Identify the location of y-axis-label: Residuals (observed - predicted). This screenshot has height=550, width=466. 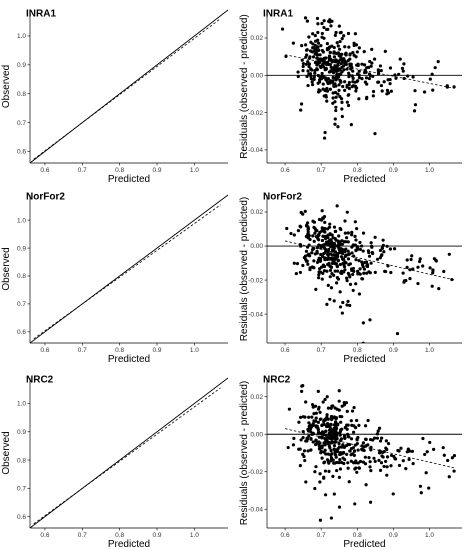
(244, 86).